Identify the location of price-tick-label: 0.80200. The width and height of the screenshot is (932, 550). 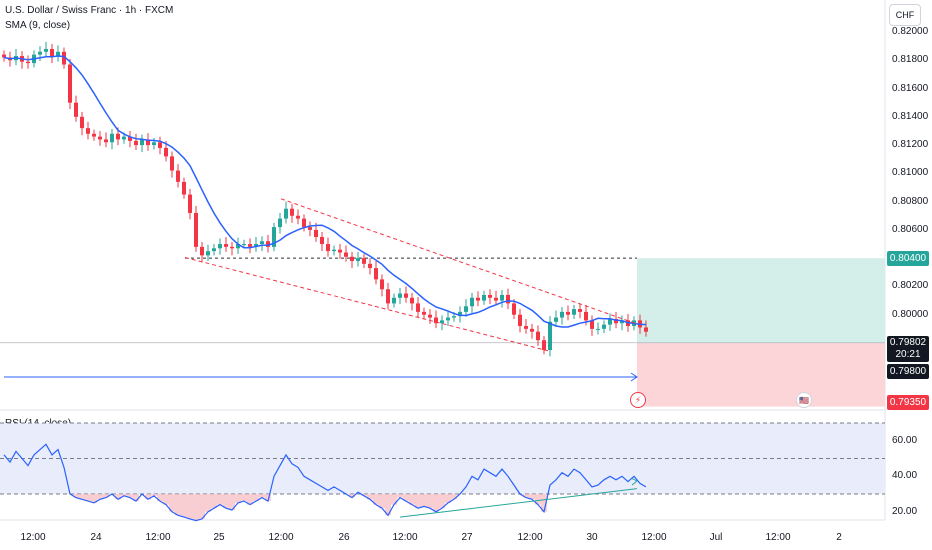
(910, 286).